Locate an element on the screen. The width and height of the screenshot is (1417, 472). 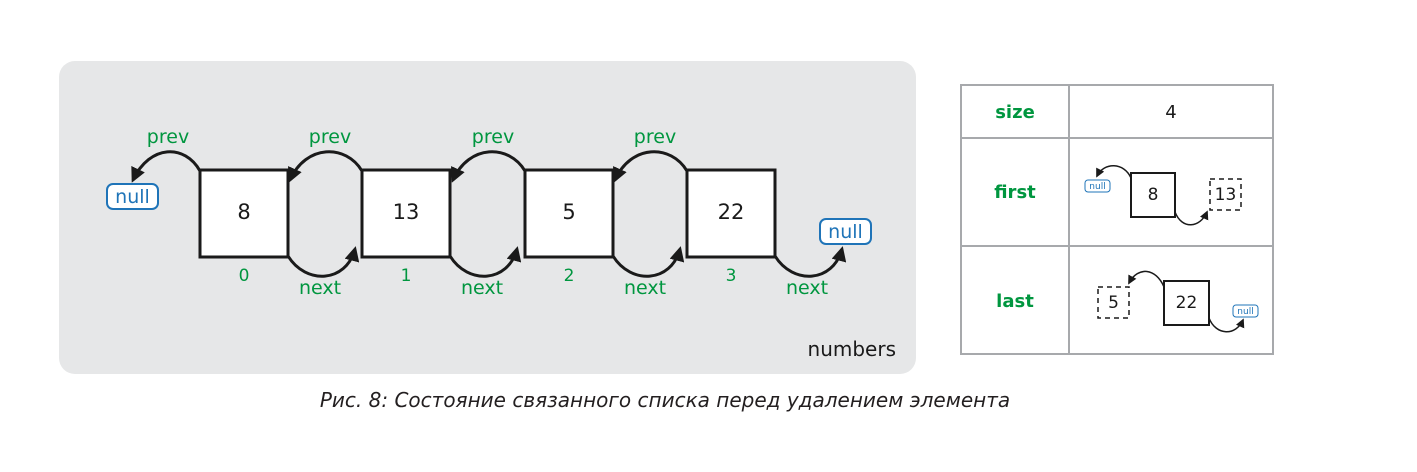
node-index: 0 is located at coordinates (244, 276).